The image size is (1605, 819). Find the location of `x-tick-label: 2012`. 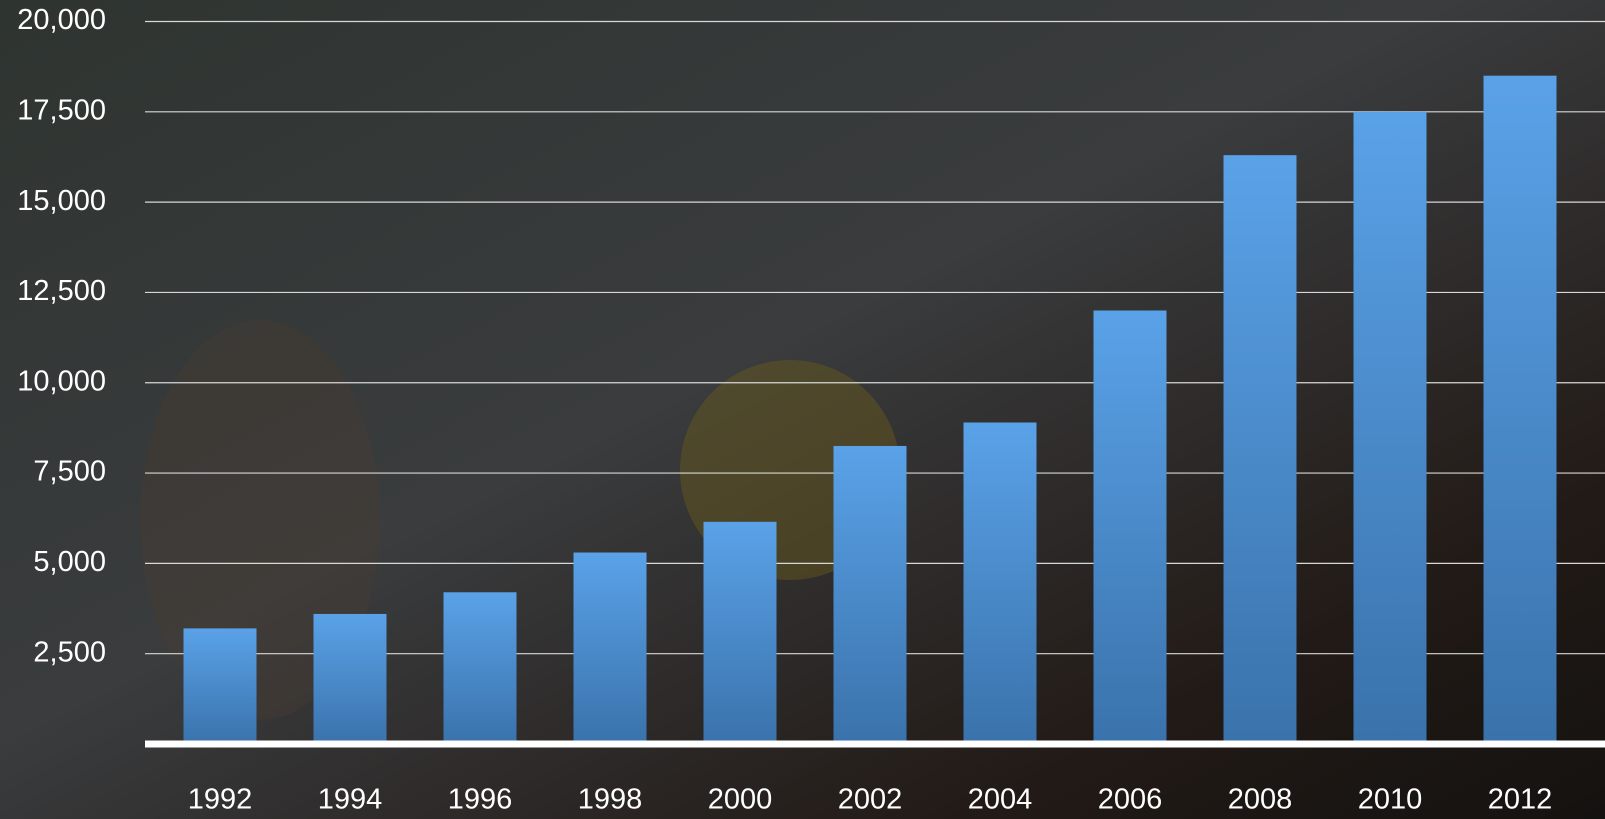

x-tick-label: 2012 is located at coordinates (1520, 800).